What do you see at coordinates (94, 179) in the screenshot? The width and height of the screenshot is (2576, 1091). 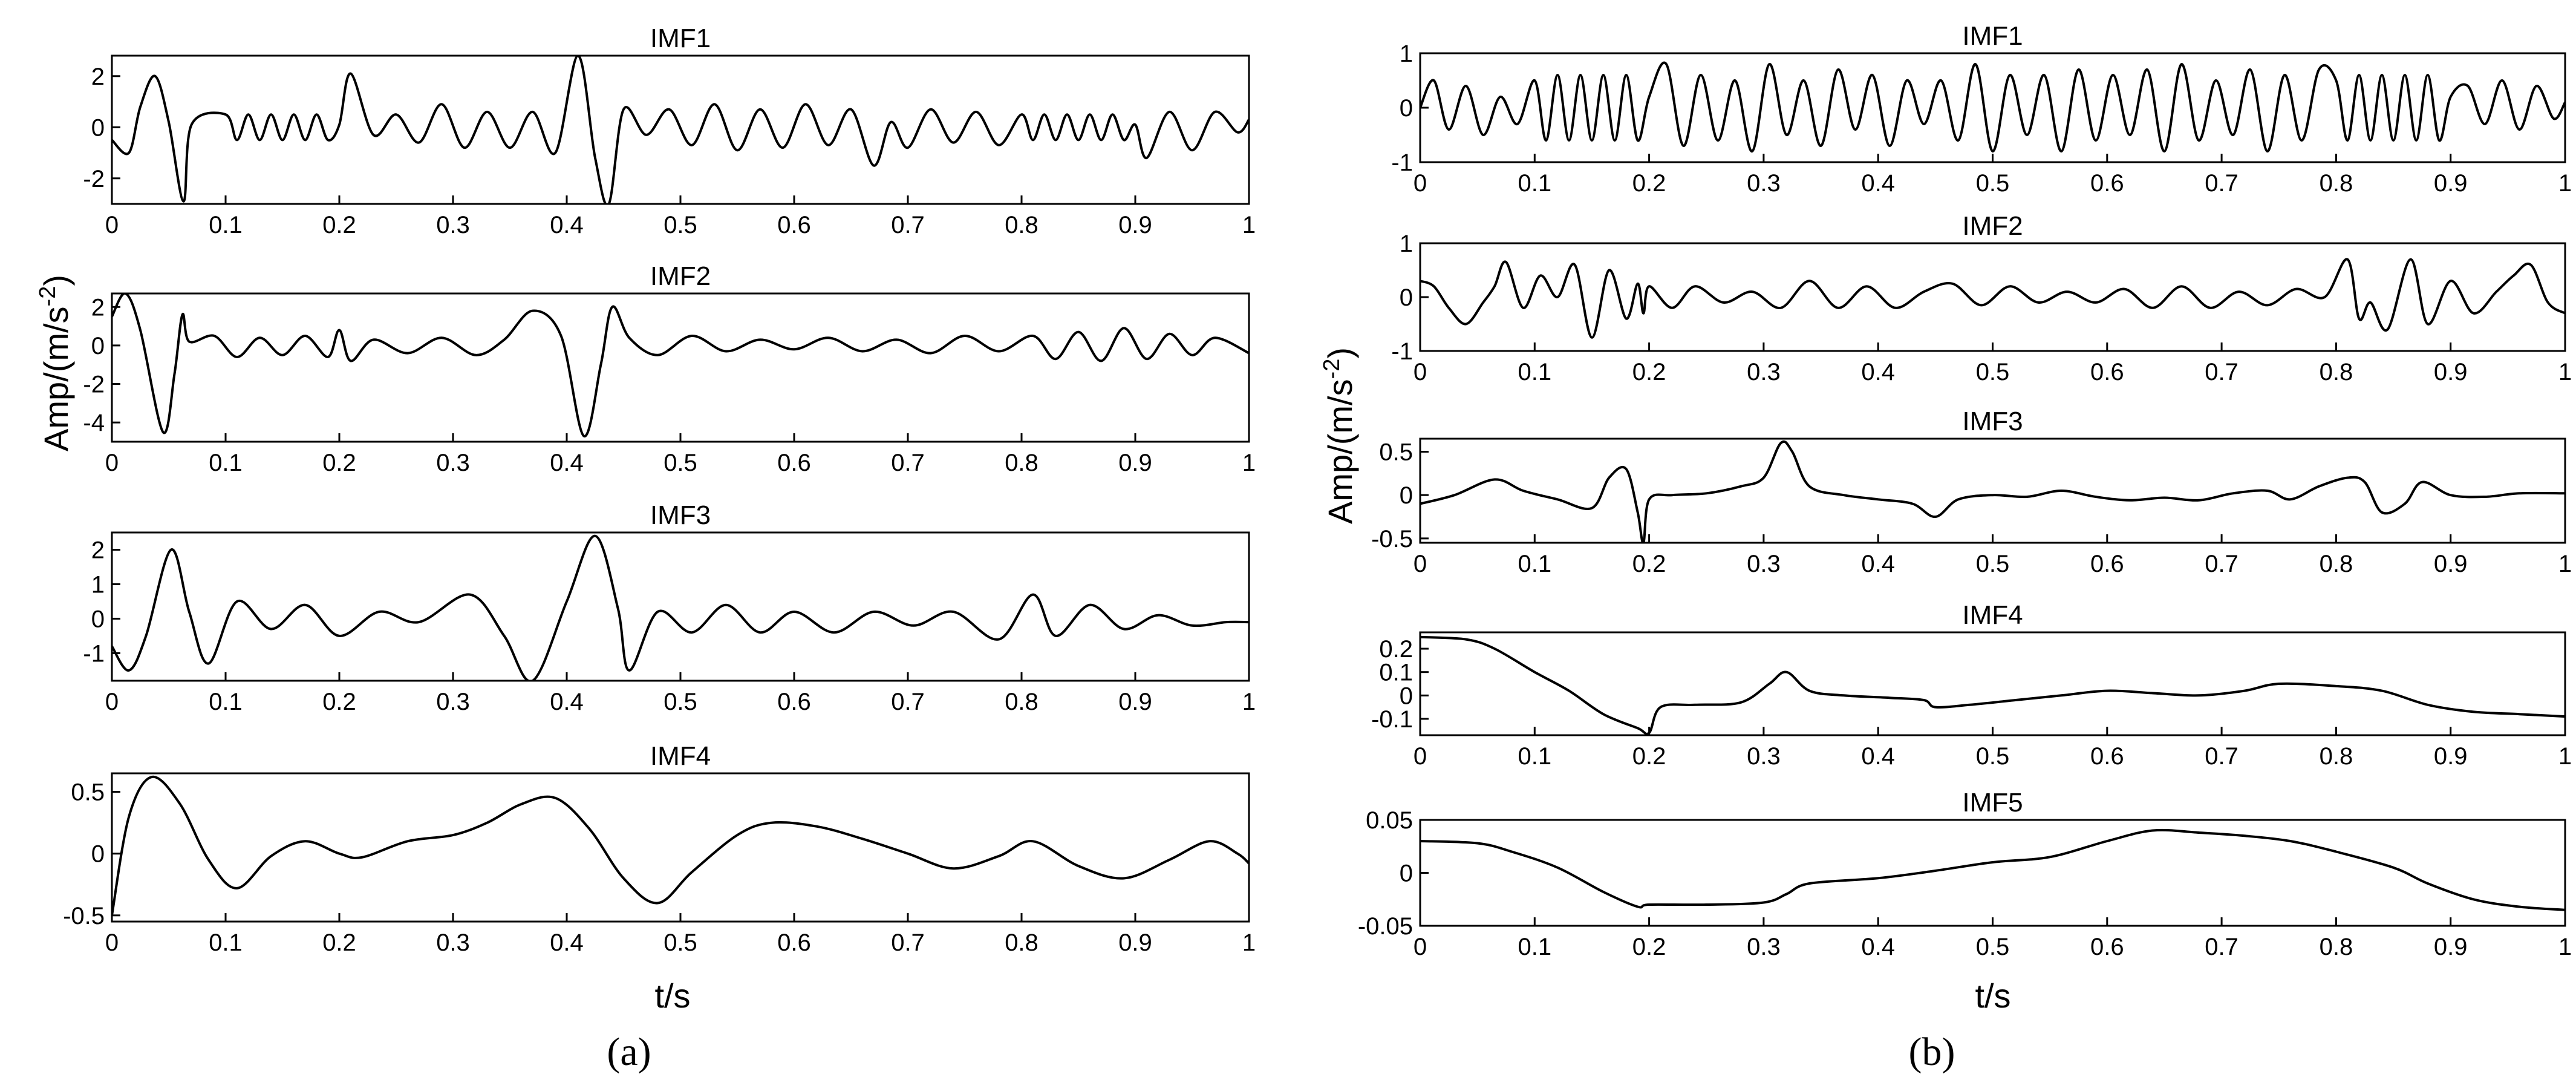 I see `y-tick-label-a-imf1: -2` at bounding box center [94, 179].